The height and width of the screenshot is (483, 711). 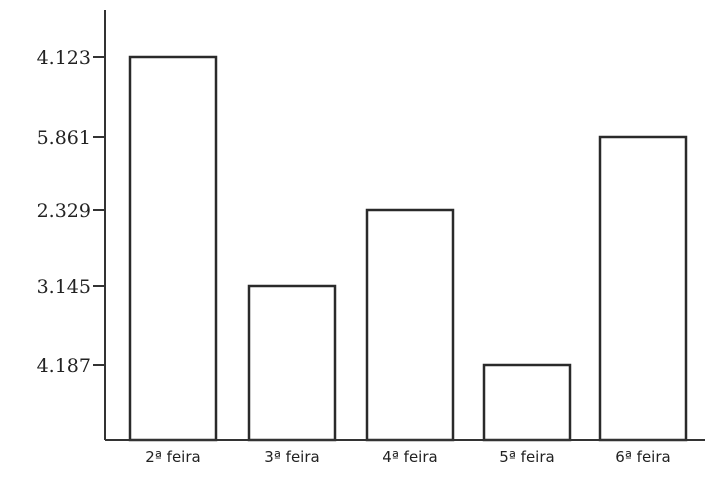 What do you see at coordinates (172, 457) in the screenshot?
I see `x-category-label: 2ª feira` at bounding box center [172, 457].